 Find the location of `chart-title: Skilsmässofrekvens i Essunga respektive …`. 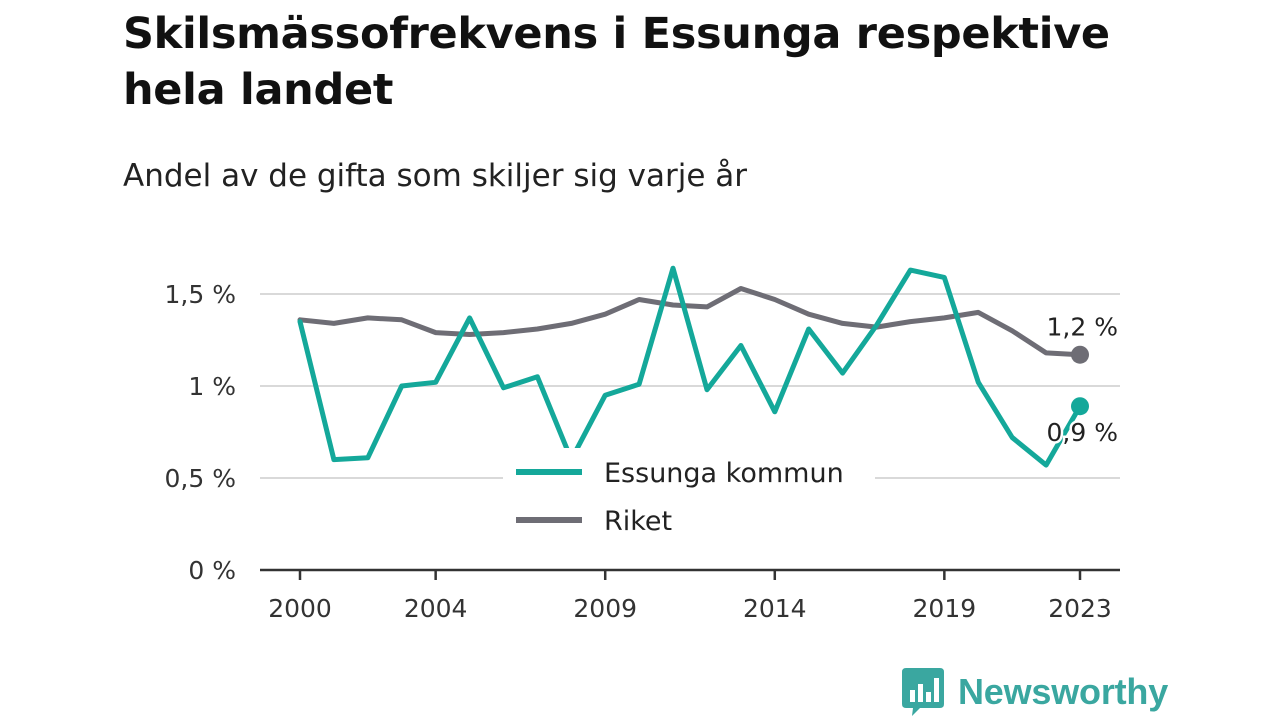

chart-title: Skilsmässofrekvens i Essunga respektive … is located at coordinates (616, 62).